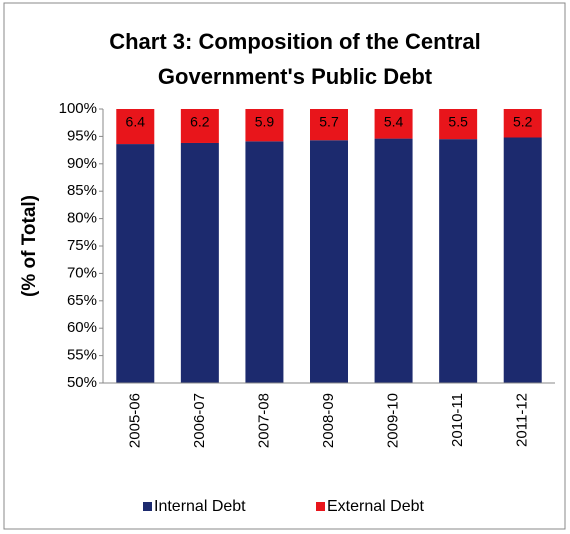 This screenshot has width=570, height=534. What do you see at coordinates (200, 122) in the screenshot?
I see `data-label: 6.2` at bounding box center [200, 122].